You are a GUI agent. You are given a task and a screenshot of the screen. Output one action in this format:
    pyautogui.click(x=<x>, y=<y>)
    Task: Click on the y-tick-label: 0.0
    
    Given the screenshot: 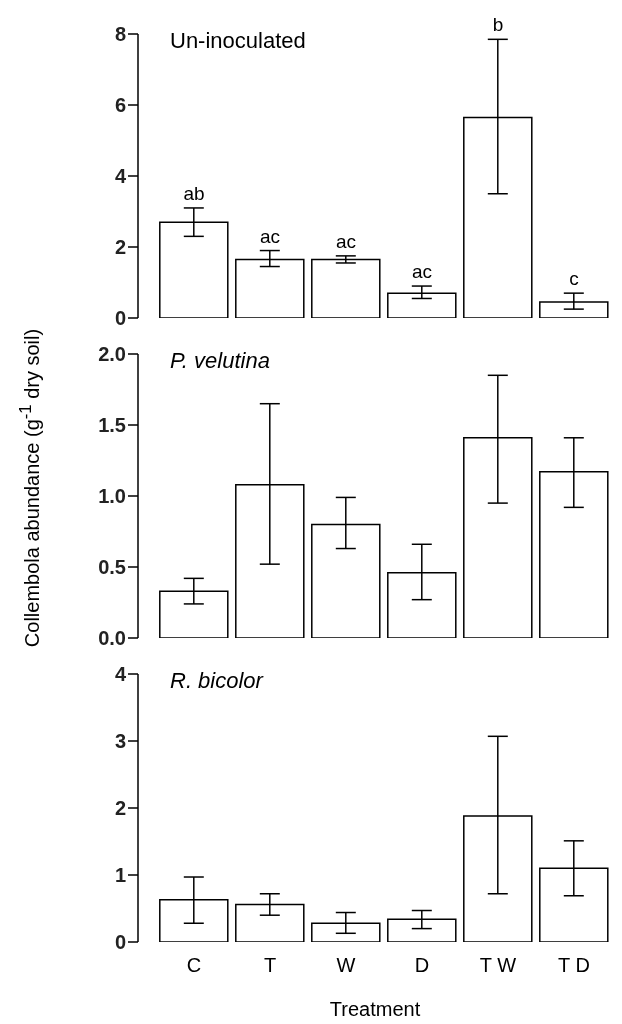 What is the action you would take?
    pyautogui.click(x=112, y=638)
    